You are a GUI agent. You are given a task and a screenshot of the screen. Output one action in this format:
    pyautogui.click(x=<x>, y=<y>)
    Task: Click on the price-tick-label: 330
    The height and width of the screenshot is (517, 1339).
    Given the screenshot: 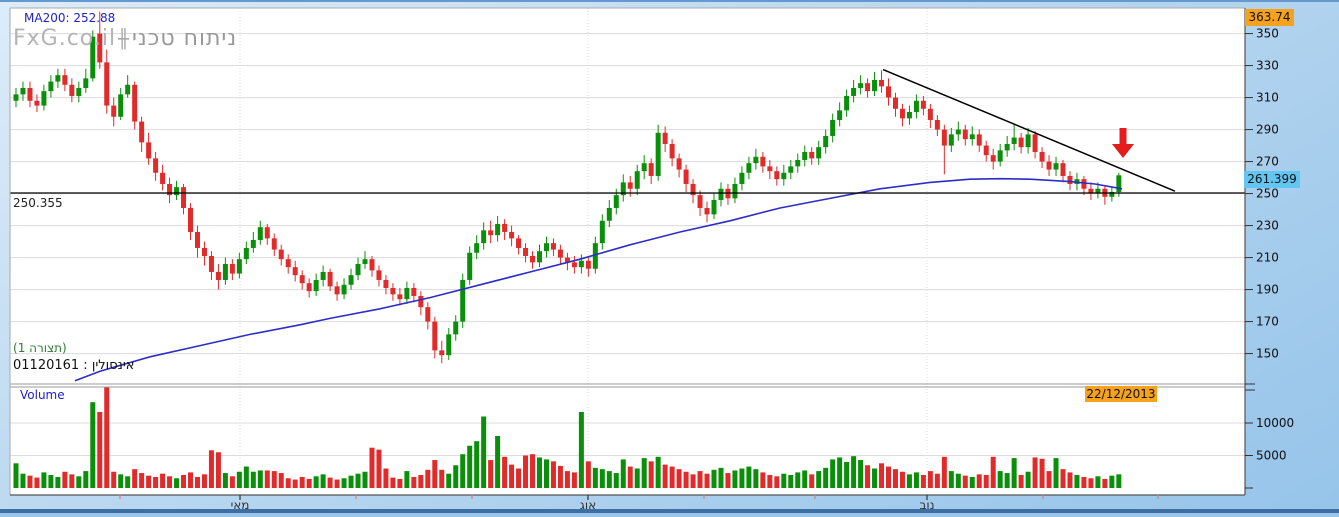 What is the action you would take?
    pyautogui.click(x=1267, y=66)
    